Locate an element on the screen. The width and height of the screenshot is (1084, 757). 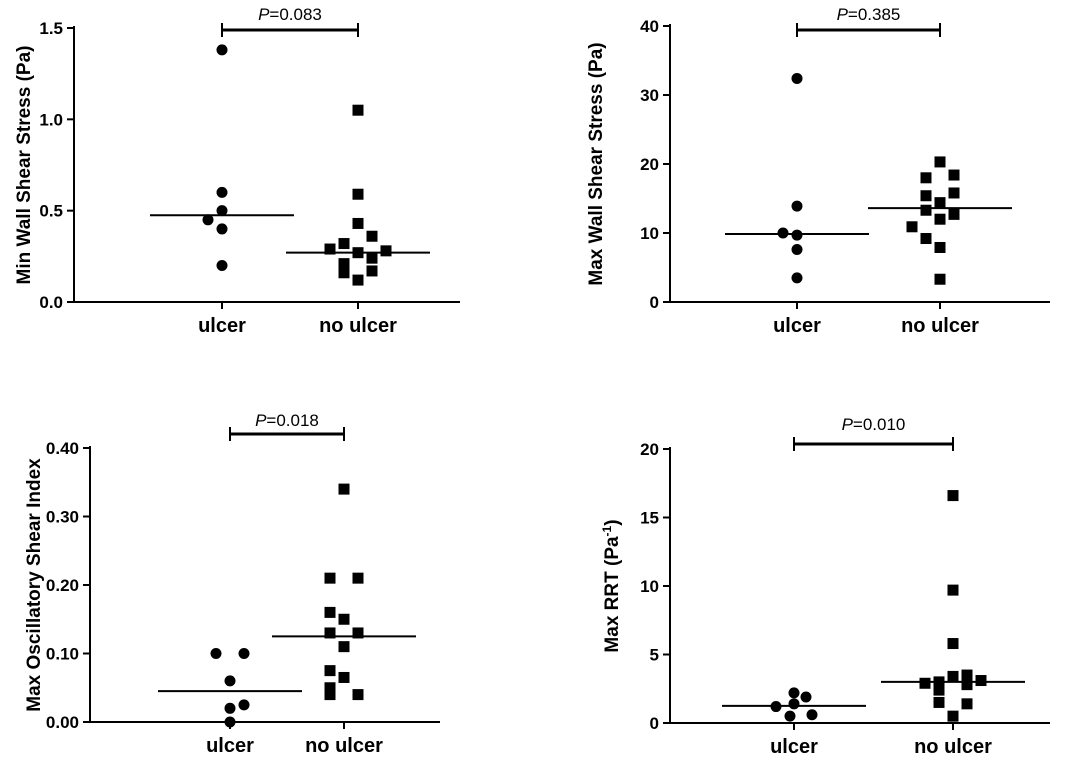
p-value-label: P=0.083 is located at coordinates (290, 14).